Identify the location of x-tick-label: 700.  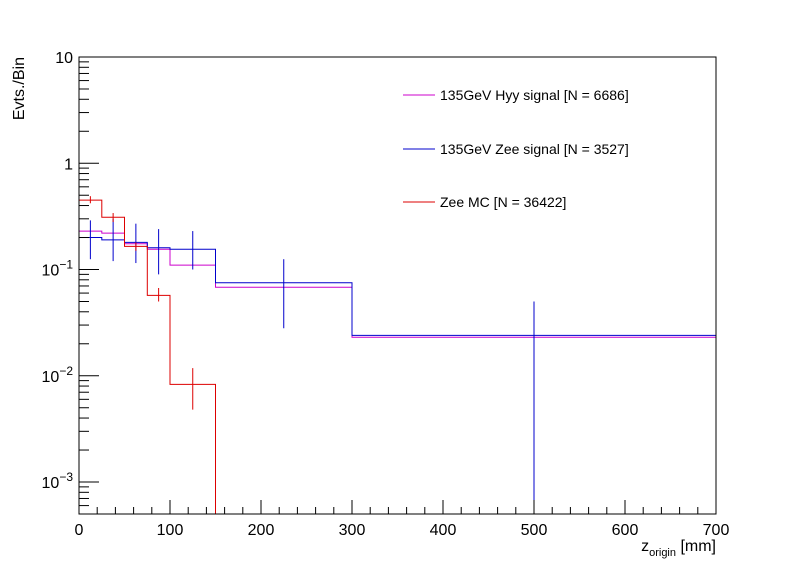
(716, 530).